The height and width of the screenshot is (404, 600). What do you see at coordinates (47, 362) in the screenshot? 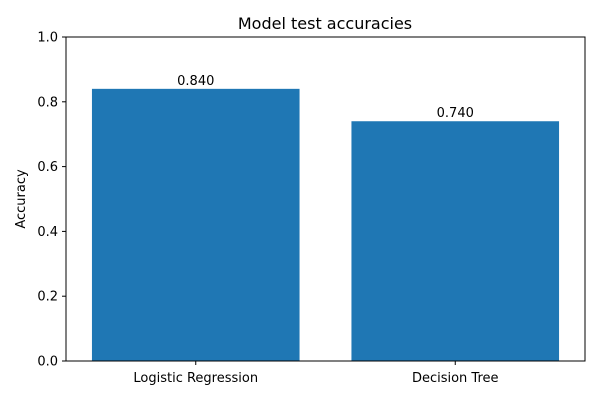
I see `y-tick-label-0: 0.0` at bounding box center [47, 362].